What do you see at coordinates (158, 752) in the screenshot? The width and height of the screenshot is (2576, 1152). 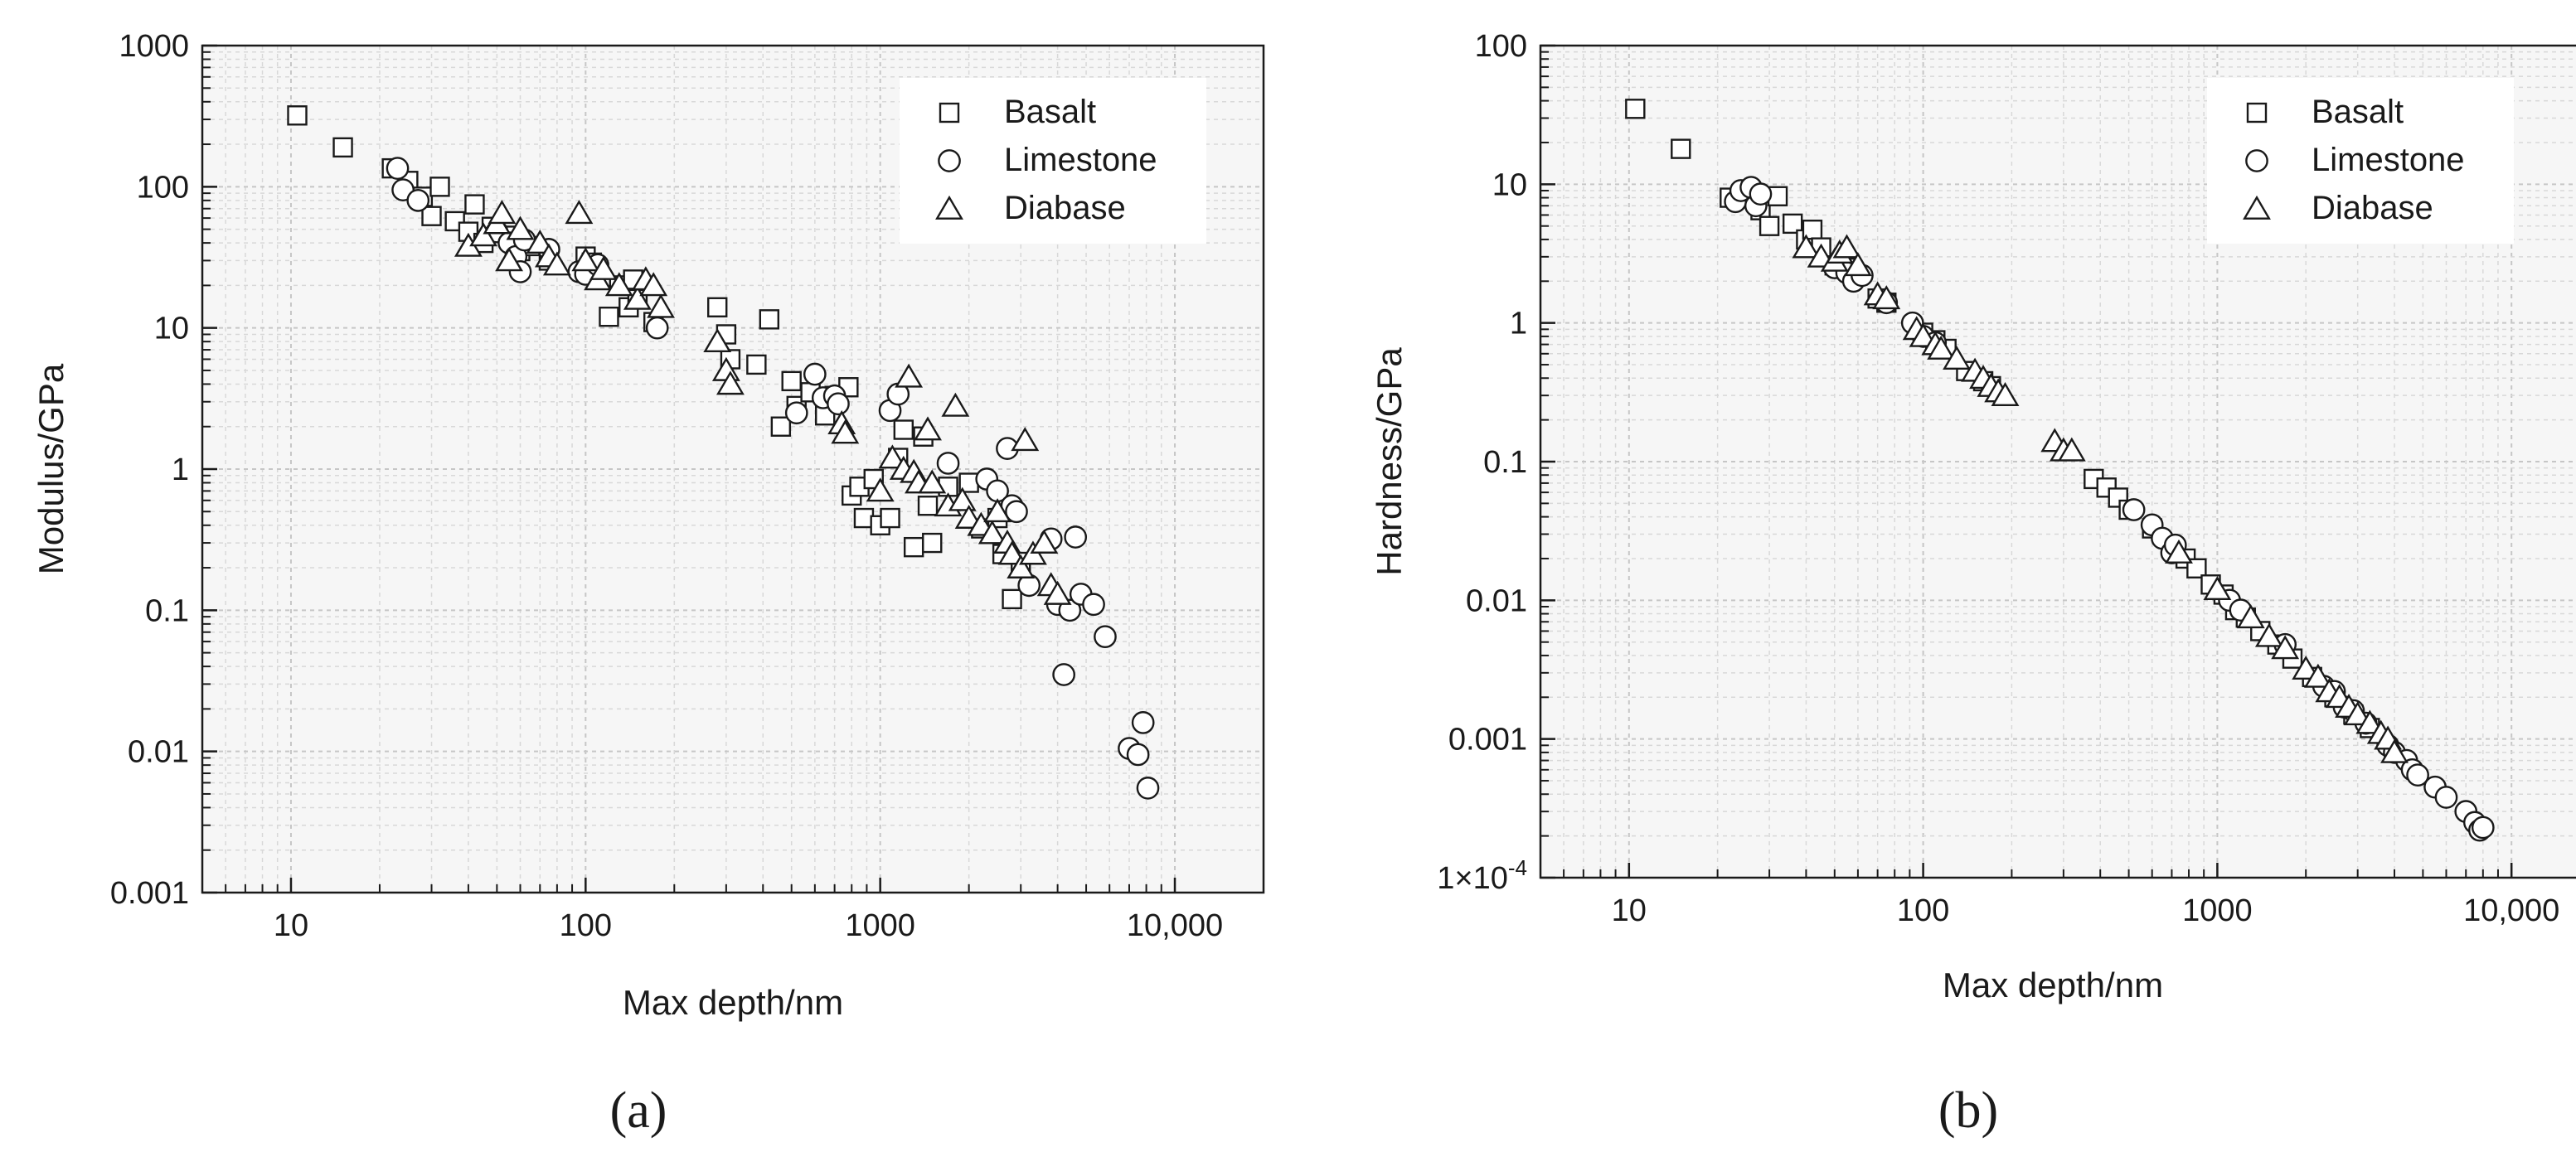 I see `y-tick-label: 0.01` at bounding box center [158, 752].